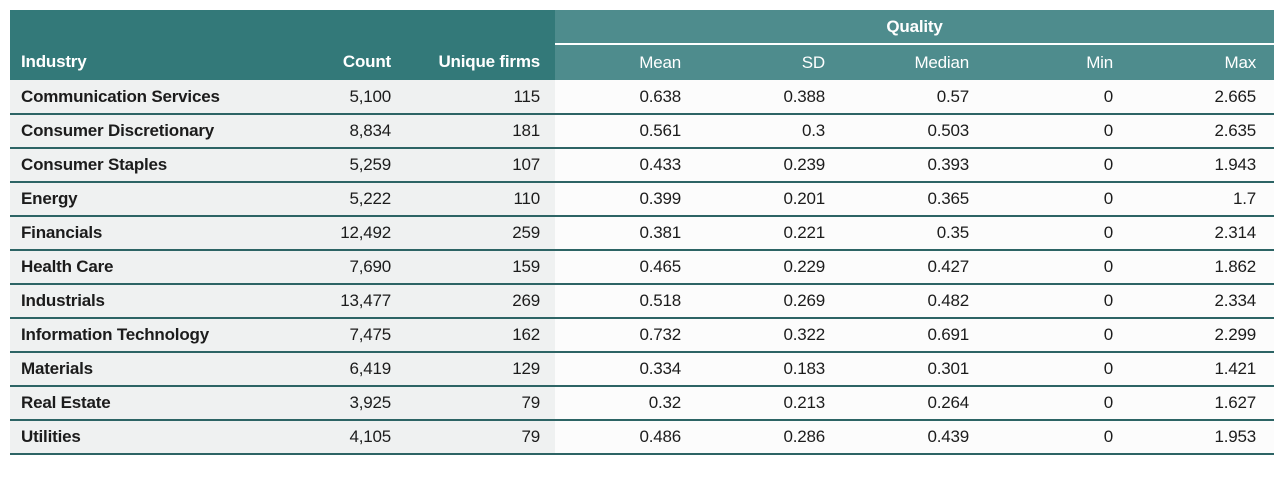  Describe the element at coordinates (130, 164) in the screenshot. I see `cell-industry: Consumer Staples` at that location.